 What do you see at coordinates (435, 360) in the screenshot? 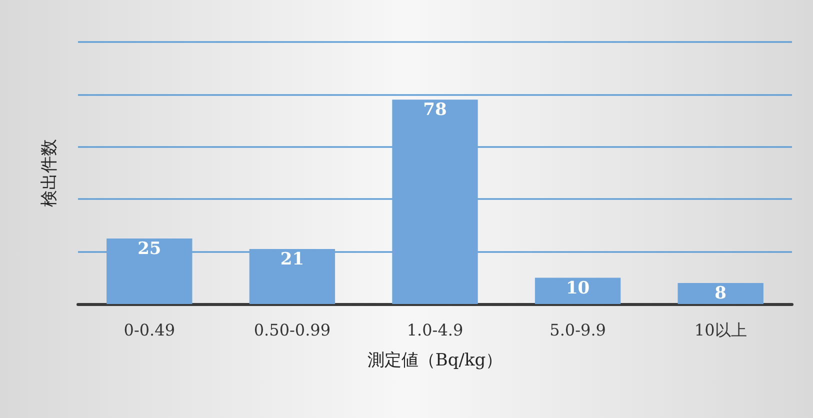
I see `x-axis-title: 測定値（Bq/kg）` at bounding box center [435, 360].